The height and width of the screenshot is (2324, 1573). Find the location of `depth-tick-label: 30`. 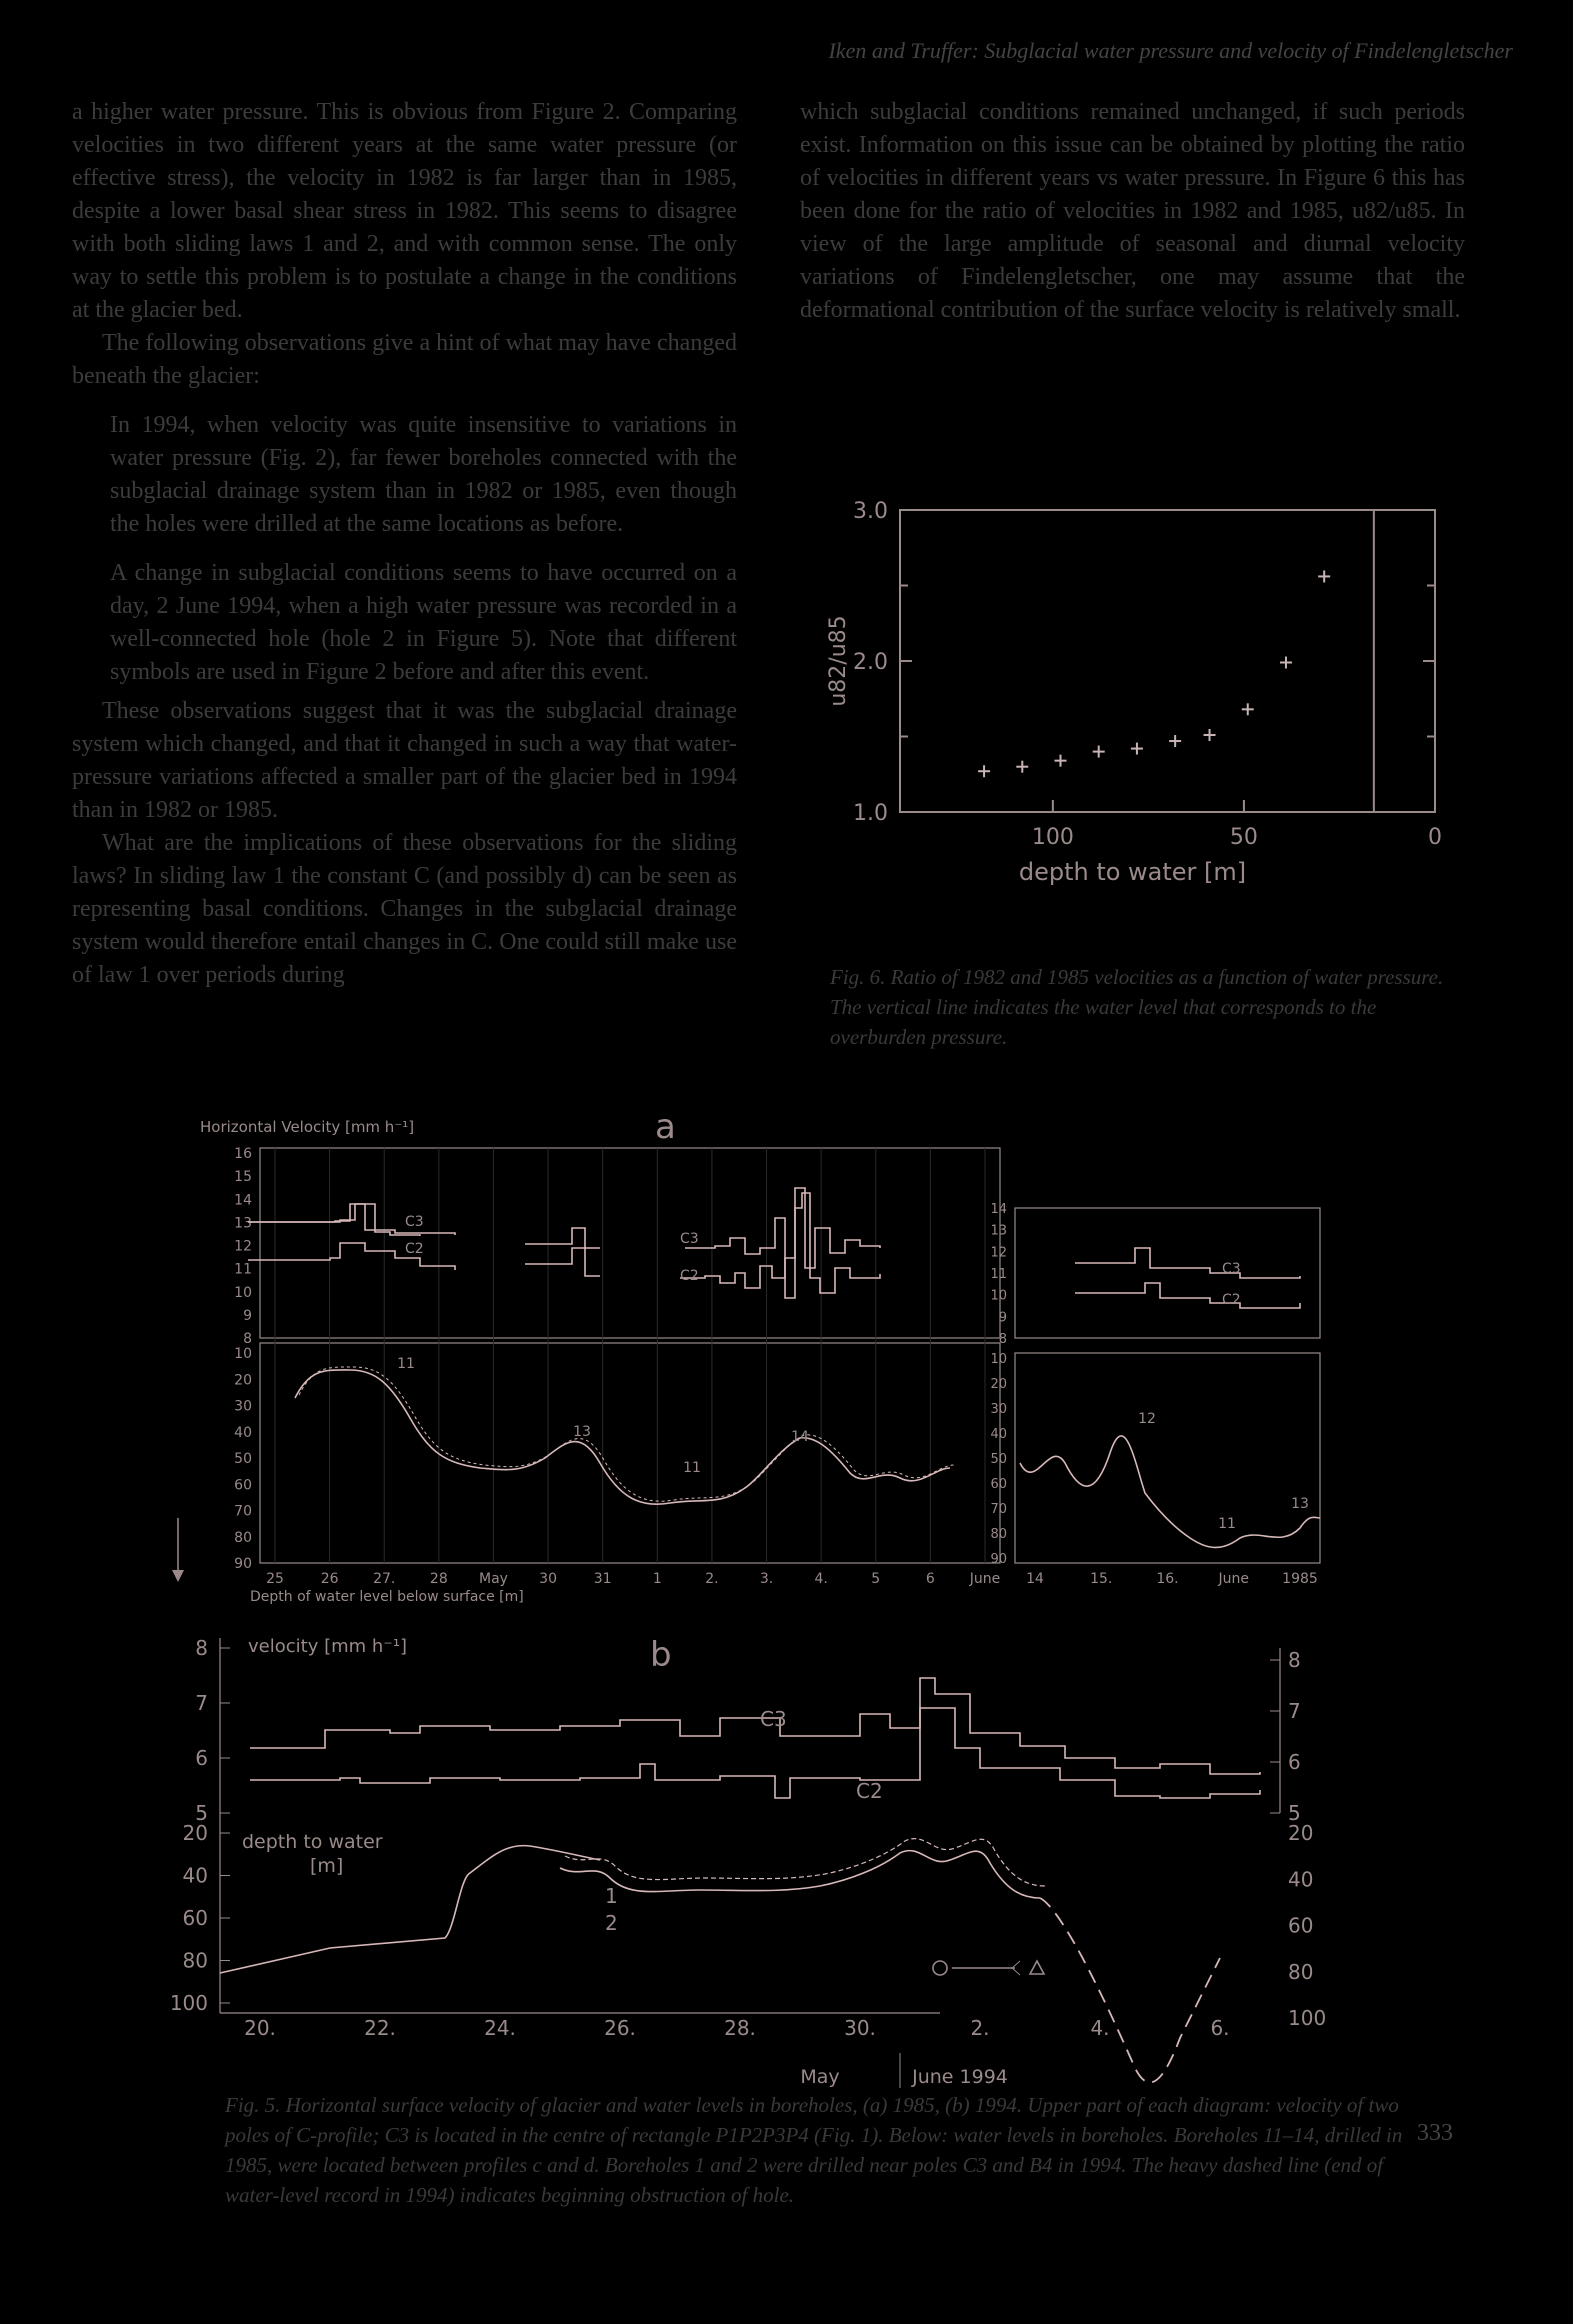

depth-tick-label: 30 is located at coordinates (243, 1407).